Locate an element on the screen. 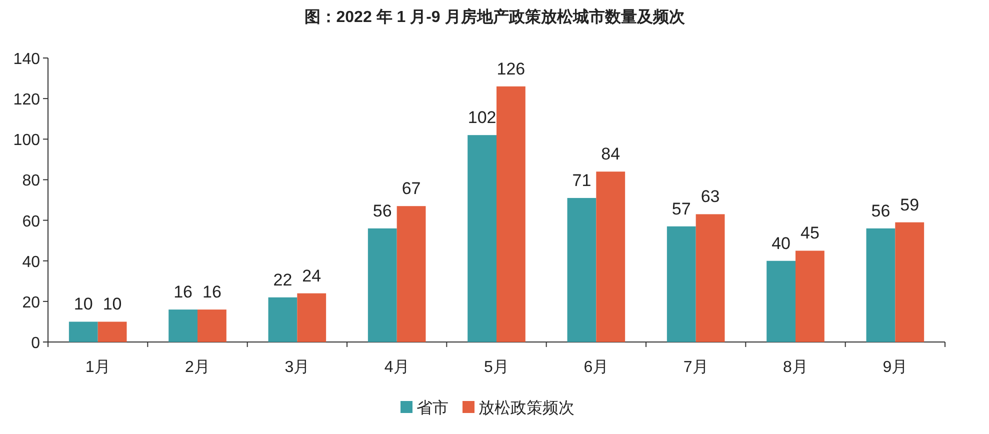 The image size is (989, 434). y-tick-label: 80 is located at coordinates (31, 181).